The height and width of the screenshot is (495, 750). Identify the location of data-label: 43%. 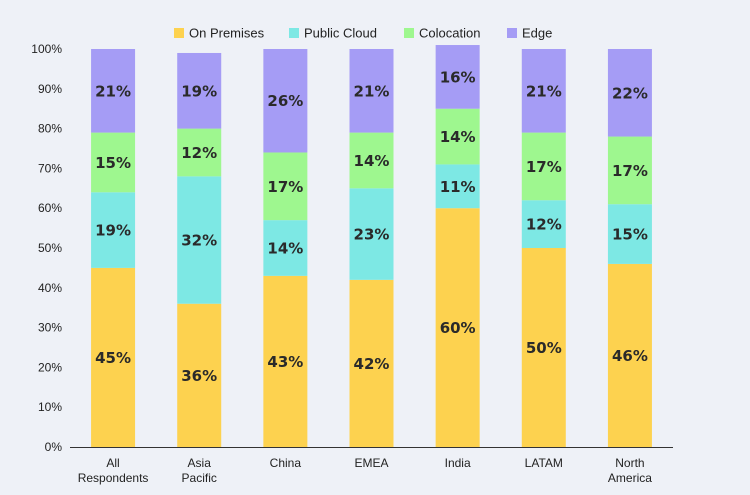
(285, 362).